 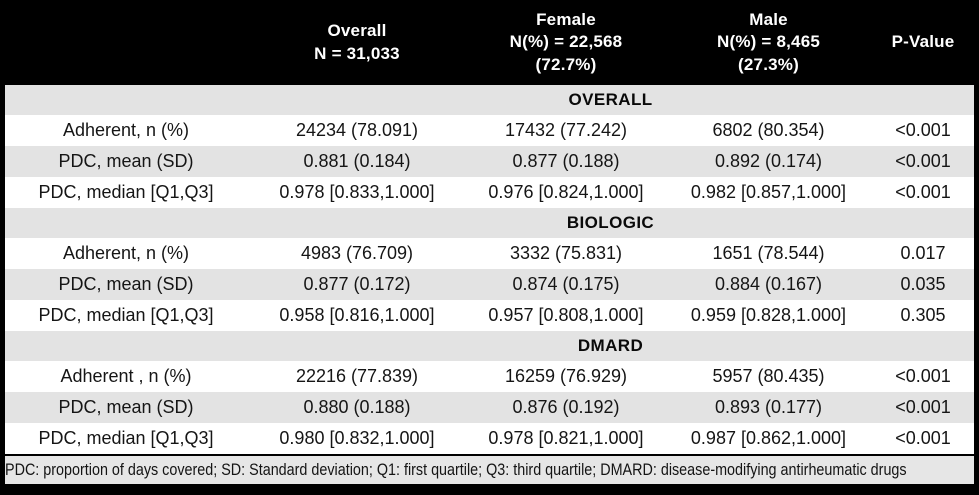 I want to click on pvalue-header-line1: P-Value, so click(x=923, y=42).